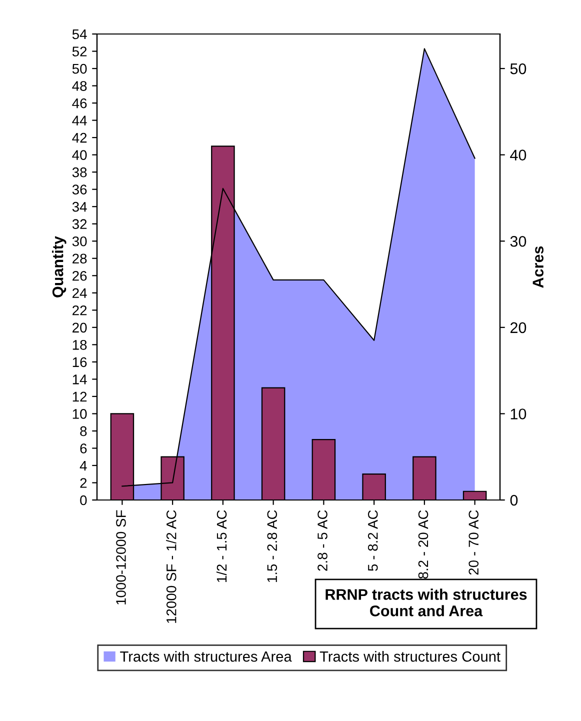 This screenshot has height=721, width=581. I want to click on y-tick-label: 54, so click(79, 34).